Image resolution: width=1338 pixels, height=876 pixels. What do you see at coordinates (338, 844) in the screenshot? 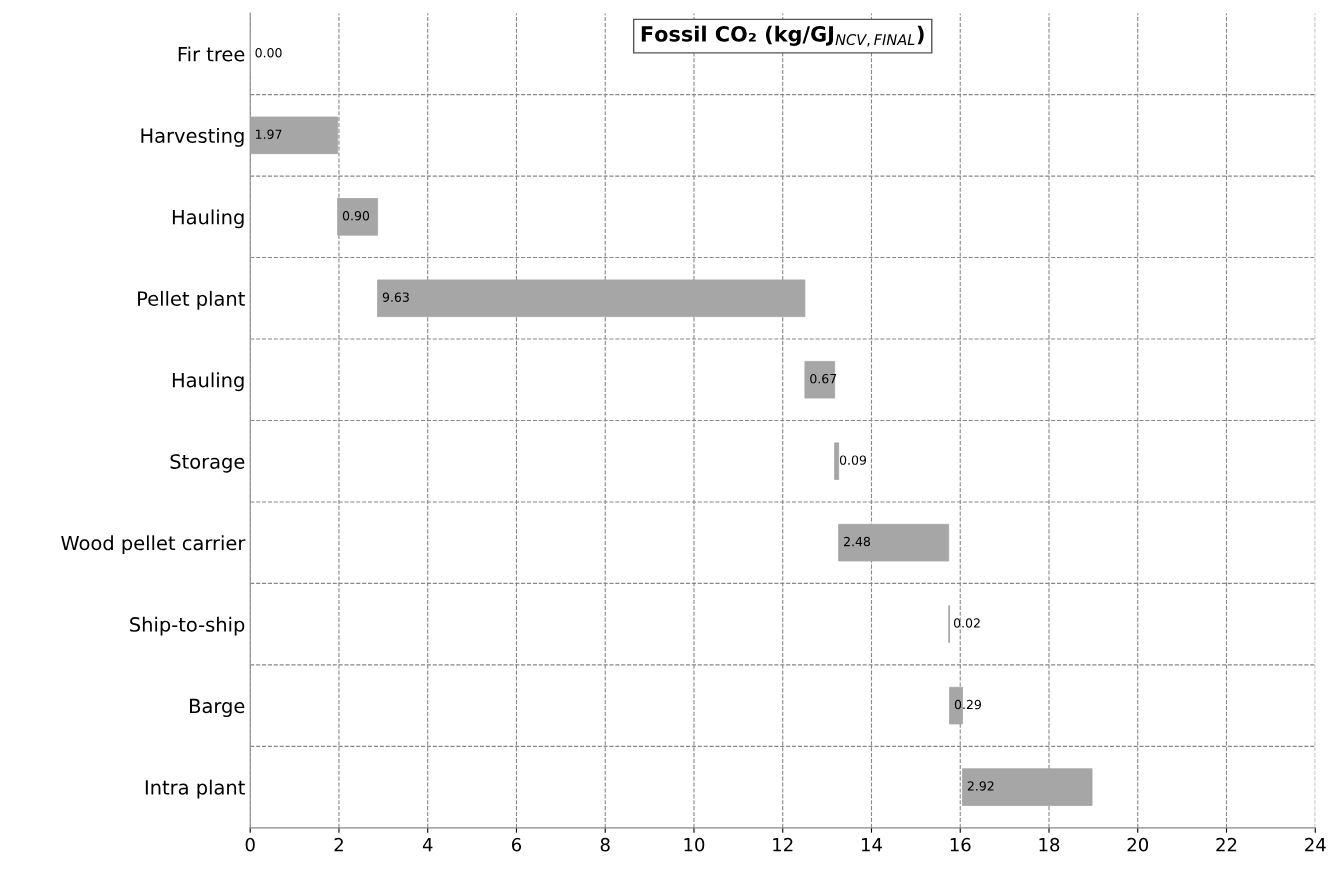
I see `x-tick-label: 2` at bounding box center [338, 844].